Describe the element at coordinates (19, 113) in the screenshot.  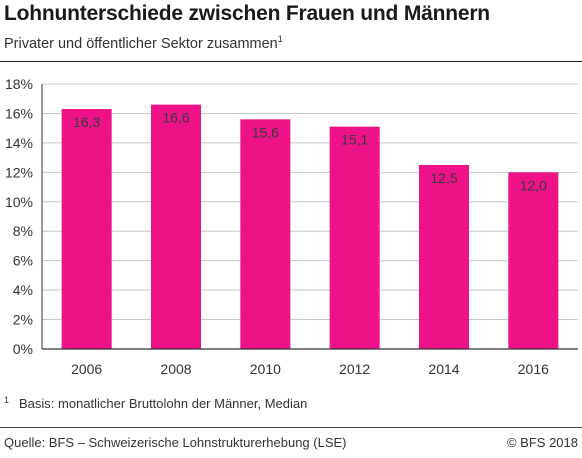
I see `y-tick-label: 16%` at that location.